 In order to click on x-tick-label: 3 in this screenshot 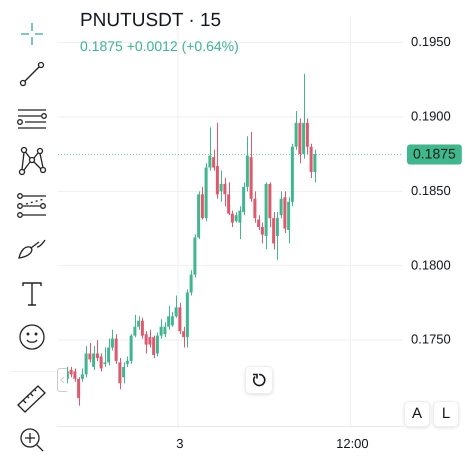, I will do `click(180, 443)`.